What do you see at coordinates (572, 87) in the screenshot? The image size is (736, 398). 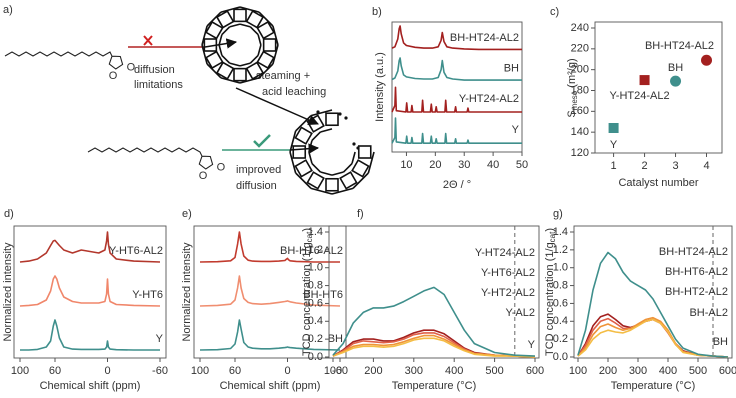 I see `y-axis-title: Smeso (m²/g)` at bounding box center [572, 87].